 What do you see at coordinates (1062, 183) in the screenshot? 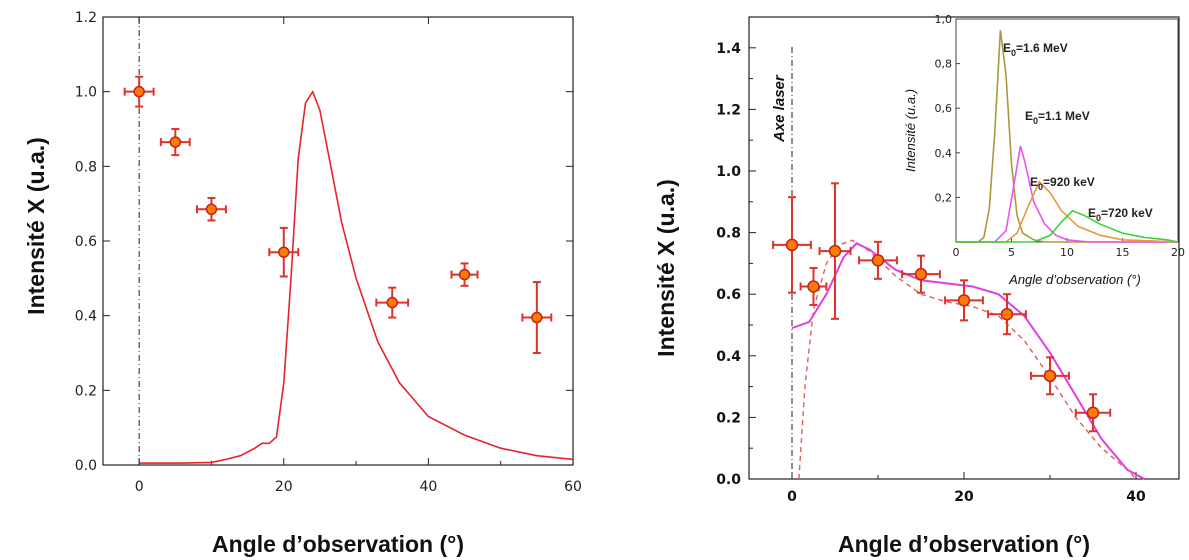
I see `series-label: E0=920 keV` at bounding box center [1062, 183].